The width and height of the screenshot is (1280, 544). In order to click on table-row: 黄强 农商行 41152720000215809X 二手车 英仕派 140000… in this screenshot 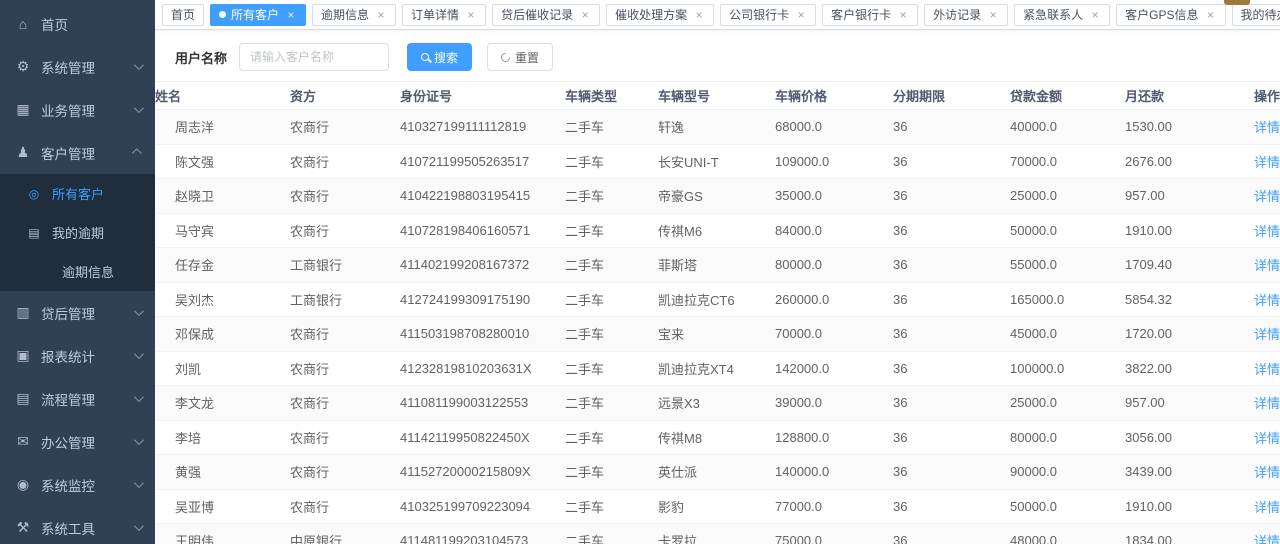, I will do `click(717, 472)`.